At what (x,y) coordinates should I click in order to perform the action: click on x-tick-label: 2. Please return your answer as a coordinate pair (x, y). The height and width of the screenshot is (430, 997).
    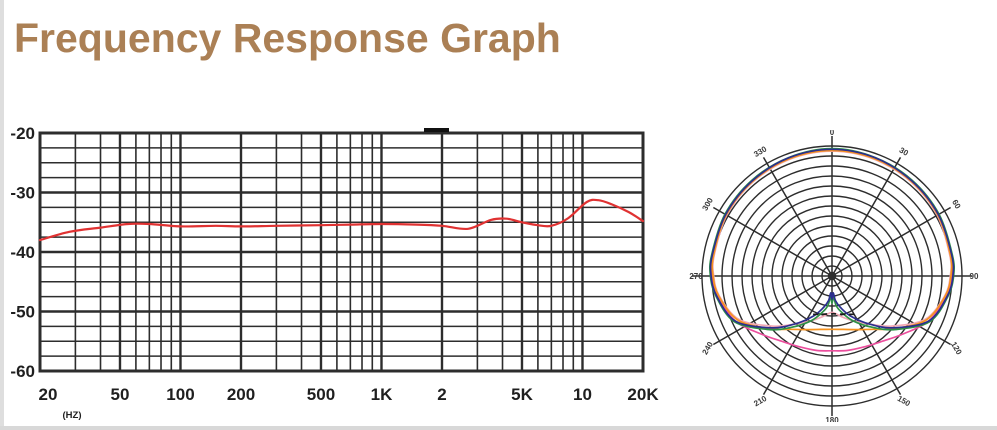
    Looking at the image, I should click on (441, 394).